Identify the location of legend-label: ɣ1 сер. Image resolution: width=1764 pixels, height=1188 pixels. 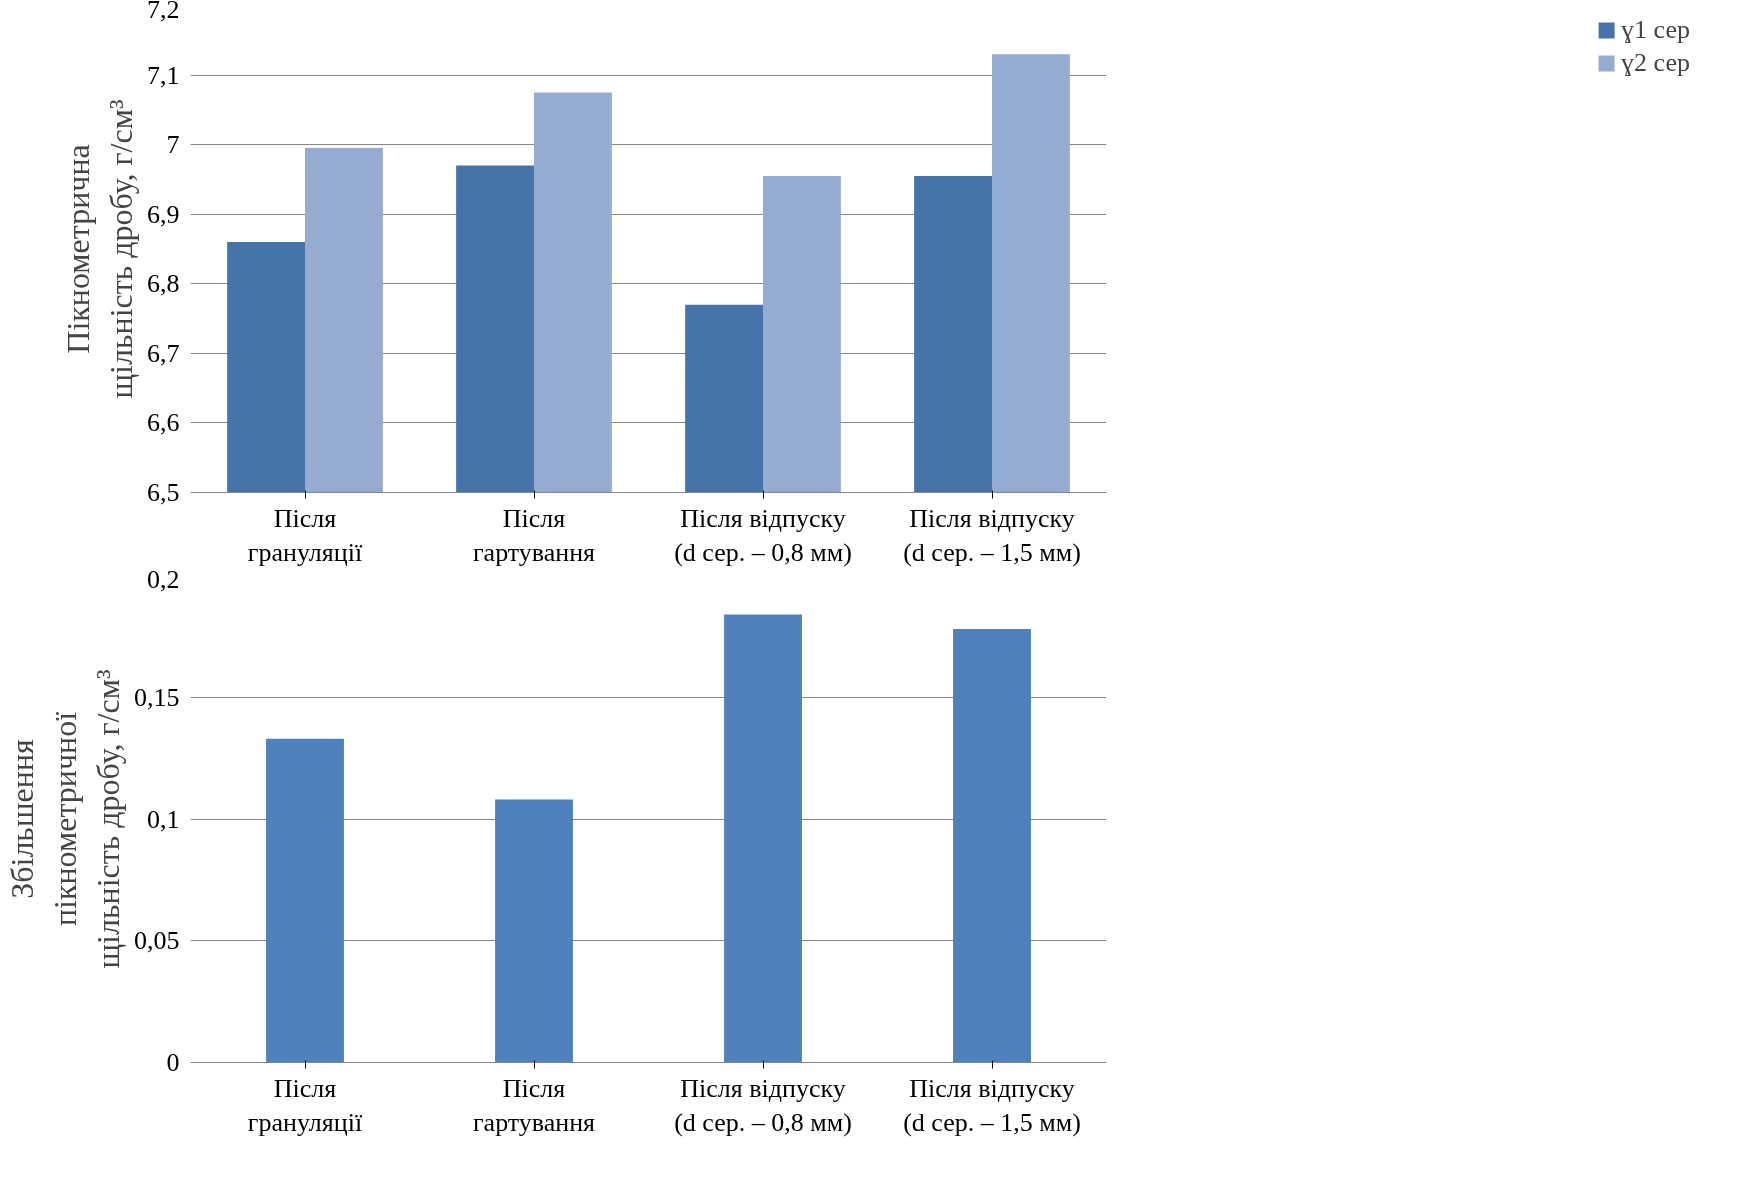
(1655, 30).